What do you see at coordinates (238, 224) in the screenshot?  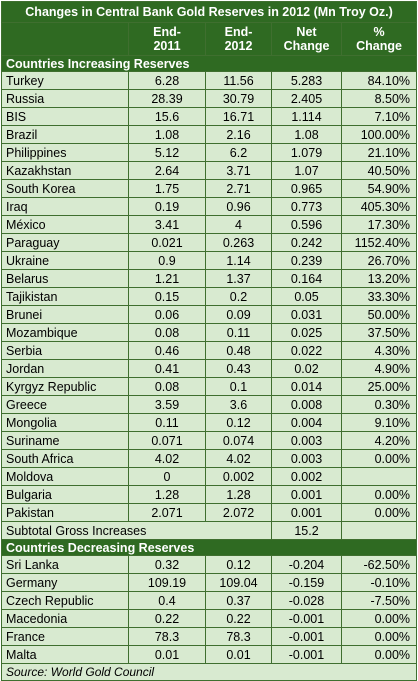 I see `end-2012-cell: 4` at bounding box center [238, 224].